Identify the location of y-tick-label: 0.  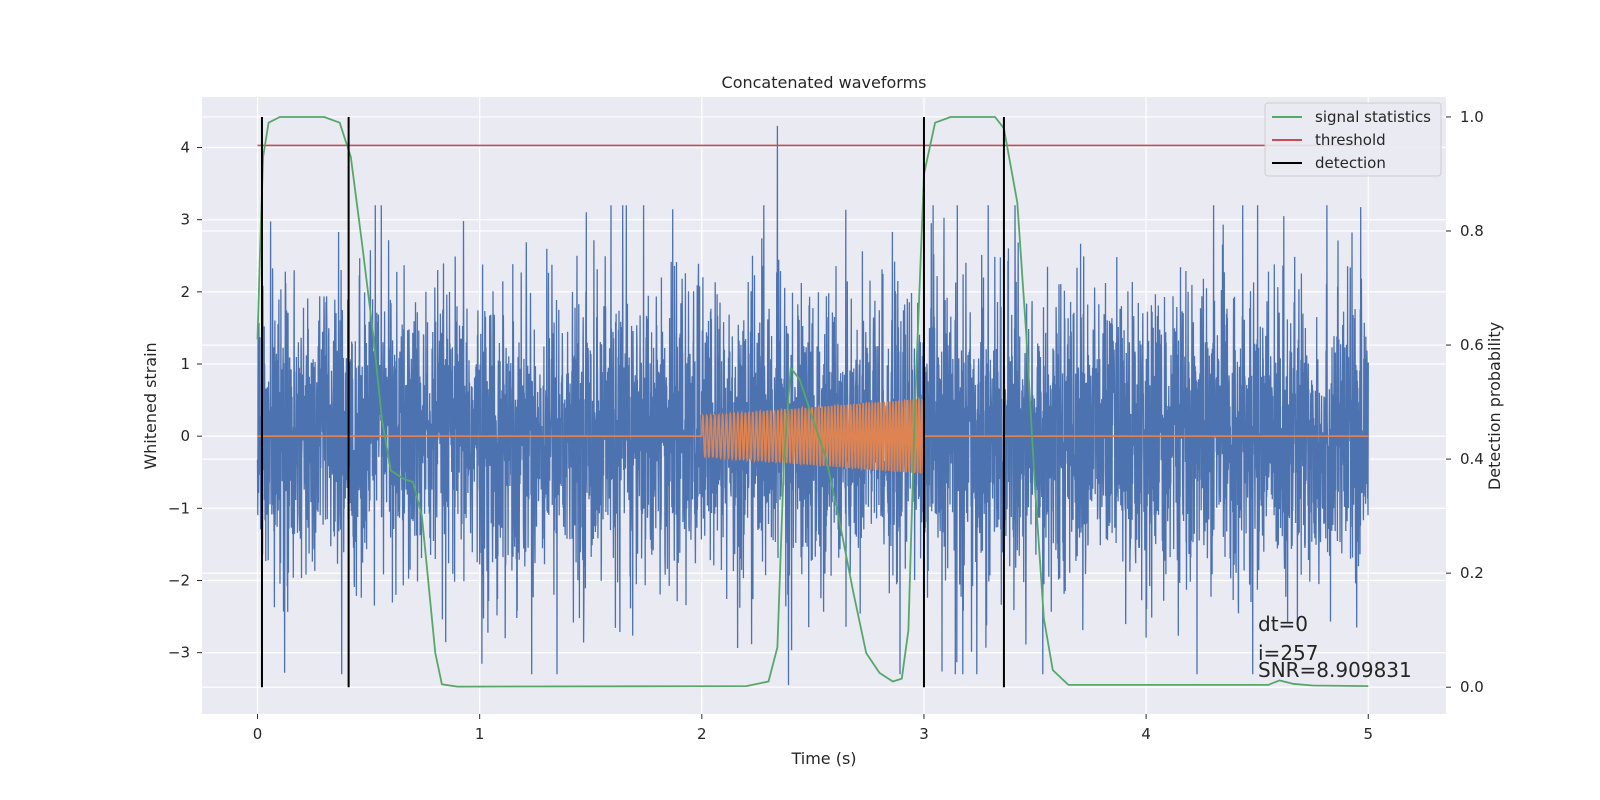
(185, 436).